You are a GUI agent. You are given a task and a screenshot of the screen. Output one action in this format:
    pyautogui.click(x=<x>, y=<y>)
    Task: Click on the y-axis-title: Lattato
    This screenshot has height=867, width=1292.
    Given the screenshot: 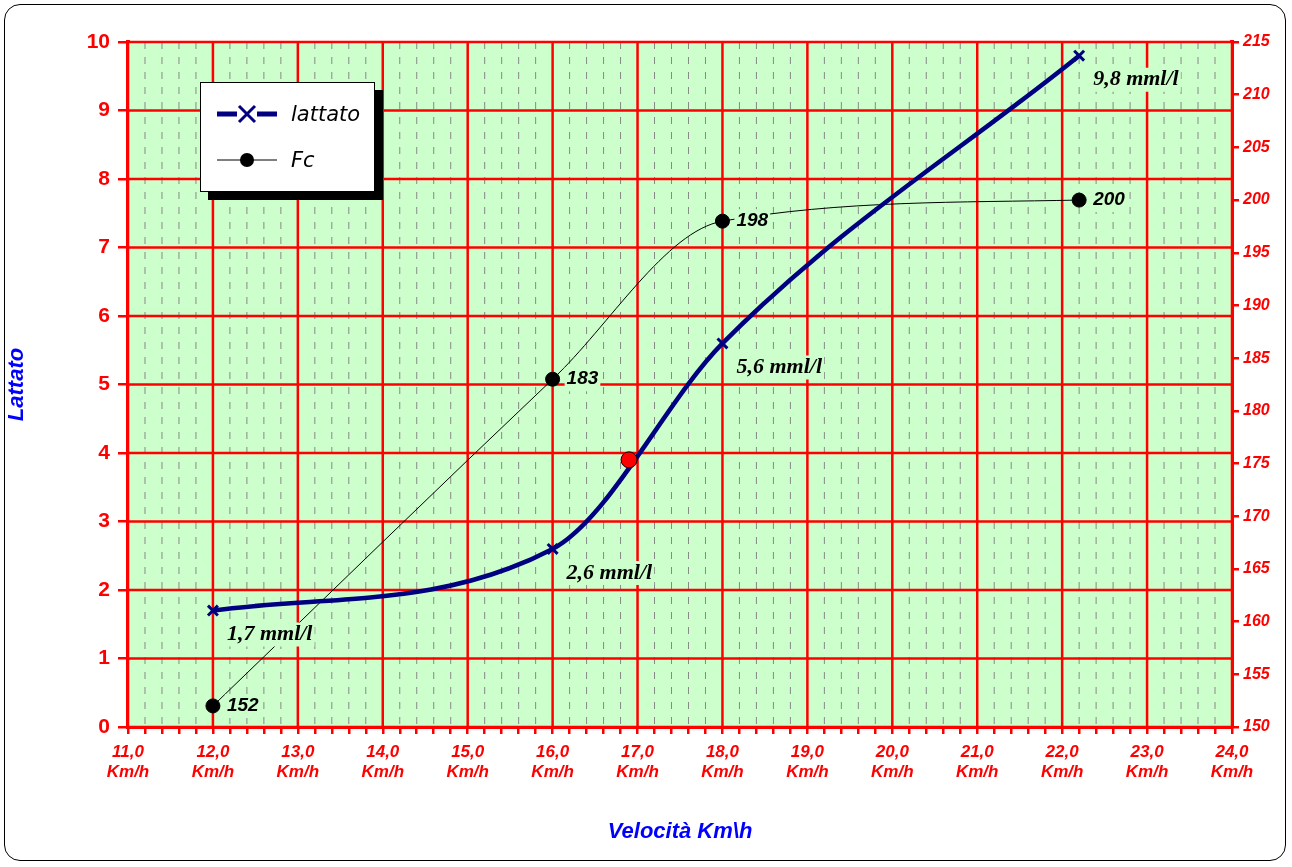 What is the action you would take?
    pyautogui.click(x=16, y=384)
    